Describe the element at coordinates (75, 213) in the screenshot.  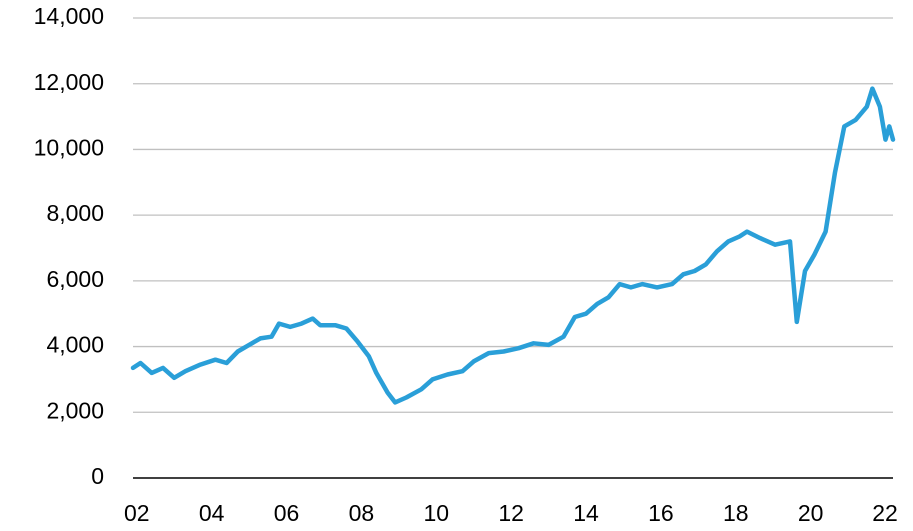
I see `y-tick-label: 8,000` at that location.